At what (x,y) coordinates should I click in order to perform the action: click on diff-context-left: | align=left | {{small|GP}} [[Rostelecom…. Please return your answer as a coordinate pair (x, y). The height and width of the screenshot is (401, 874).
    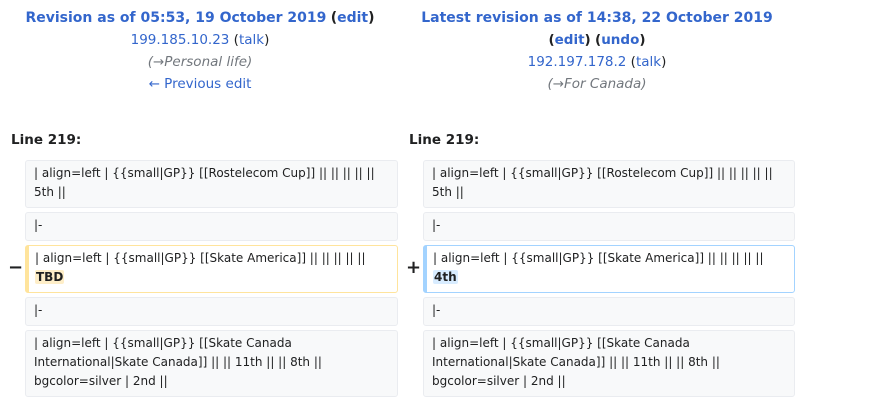
    Looking at the image, I should click on (211, 184).